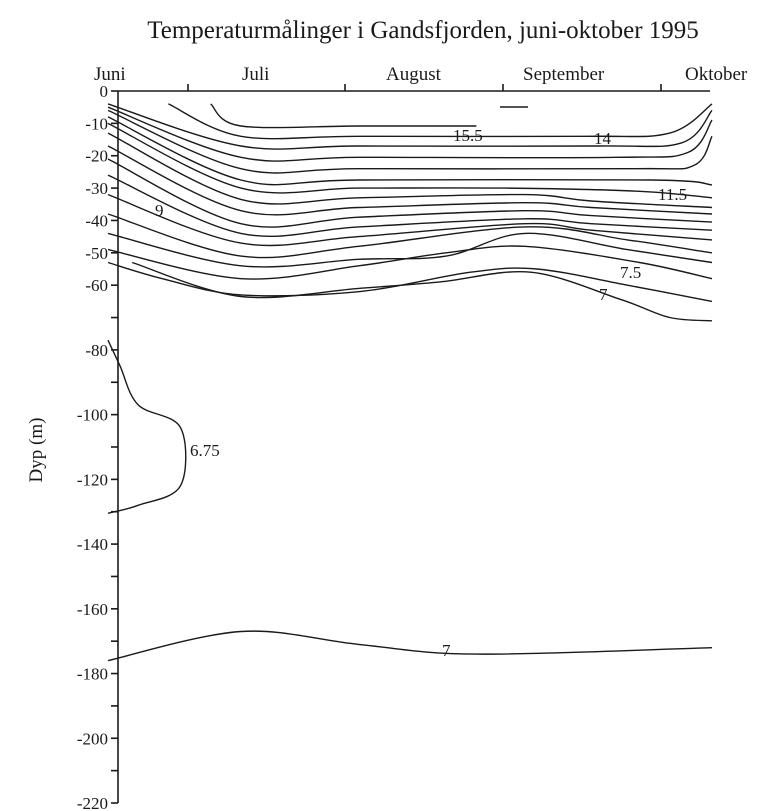 The image size is (776, 811). I want to click on contour-label-11-5: 11.5, so click(672, 194).